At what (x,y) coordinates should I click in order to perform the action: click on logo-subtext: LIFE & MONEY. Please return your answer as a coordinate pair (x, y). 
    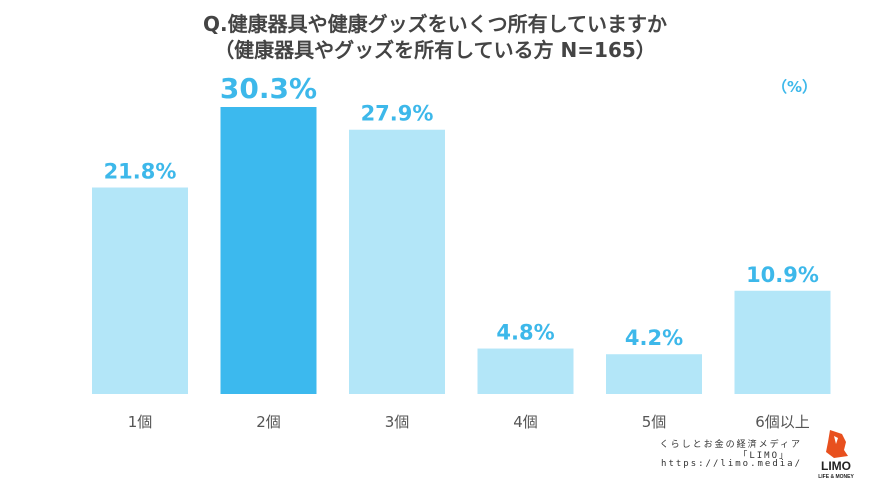
    Looking at the image, I should click on (836, 477).